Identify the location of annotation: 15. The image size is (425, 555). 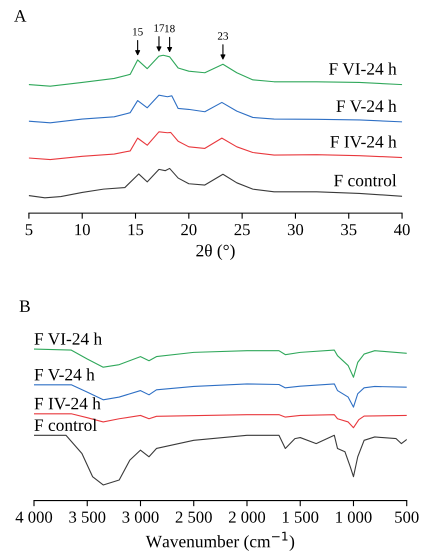
(138, 32).